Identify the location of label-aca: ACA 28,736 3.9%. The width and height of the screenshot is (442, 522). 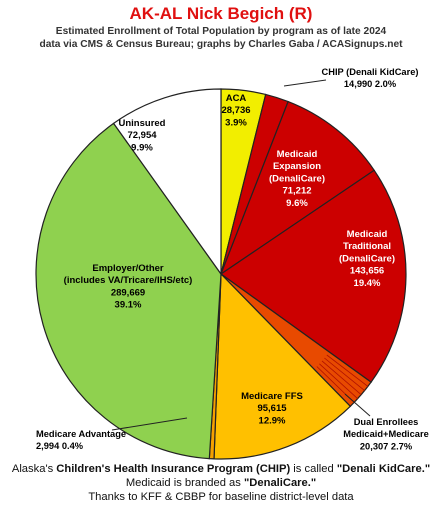
(235, 110).